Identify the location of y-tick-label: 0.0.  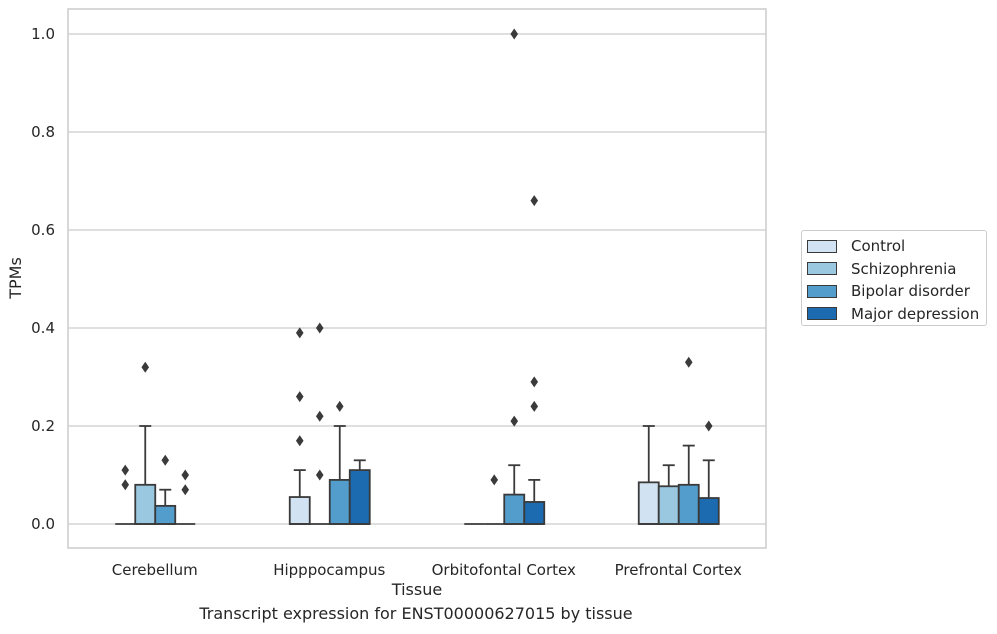
(43, 524).